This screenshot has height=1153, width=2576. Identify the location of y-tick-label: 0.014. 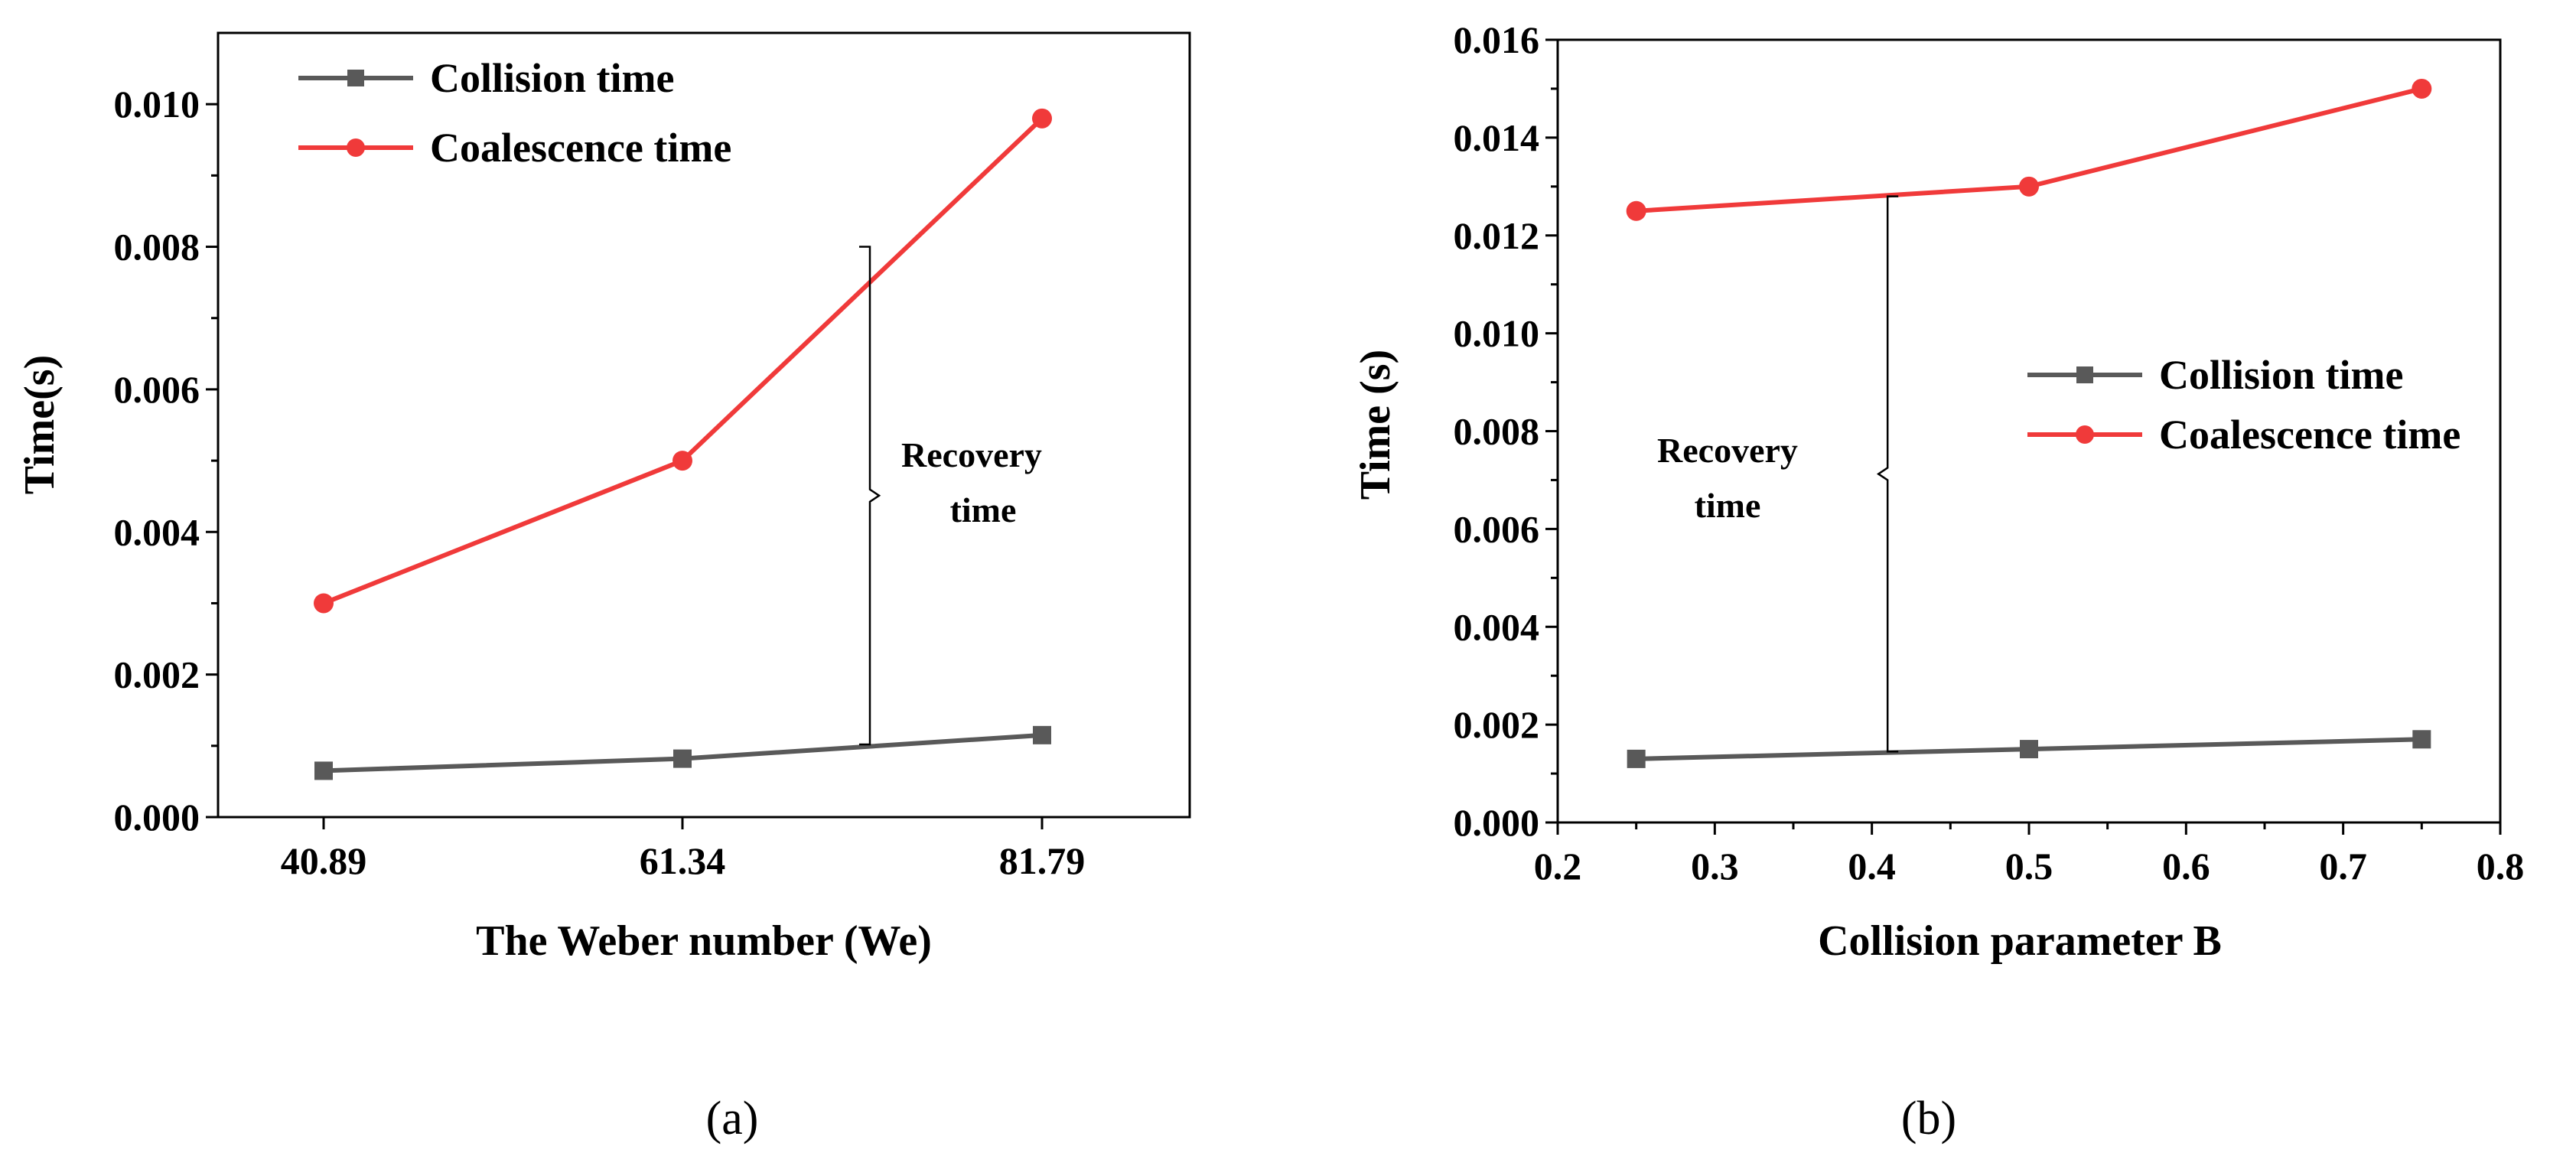
(1497, 137).